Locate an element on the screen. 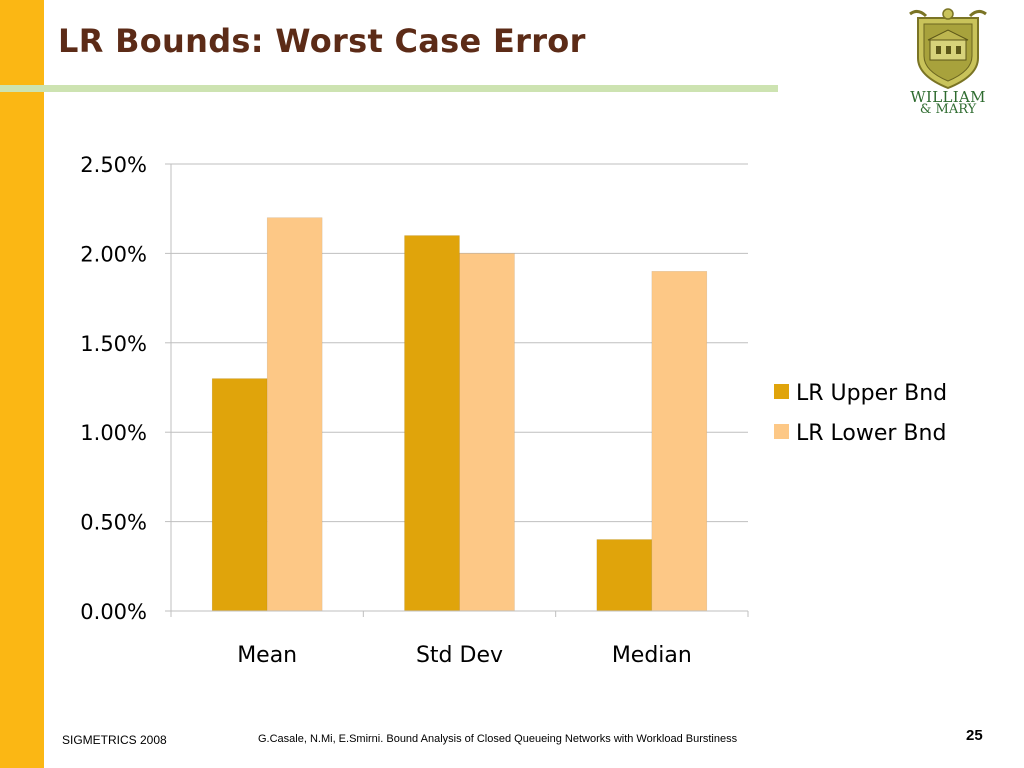 The width and height of the screenshot is (1024, 768). x-category-label: Mean is located at coordinates (267, 655).